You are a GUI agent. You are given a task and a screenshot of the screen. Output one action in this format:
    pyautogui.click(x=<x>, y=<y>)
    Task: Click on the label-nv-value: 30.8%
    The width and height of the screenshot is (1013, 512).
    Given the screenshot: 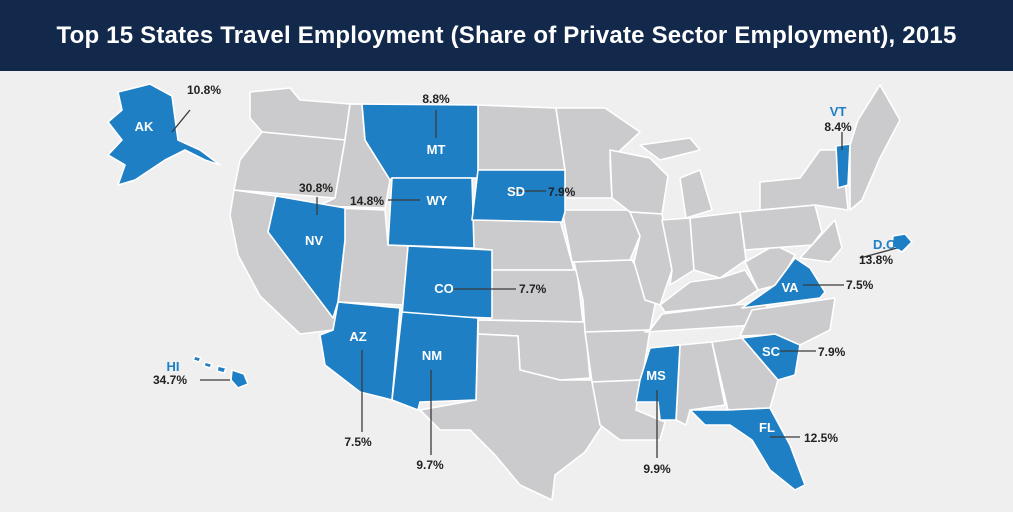 What is the action you would take?
    pyautogui.click(x=316, y=188)
    